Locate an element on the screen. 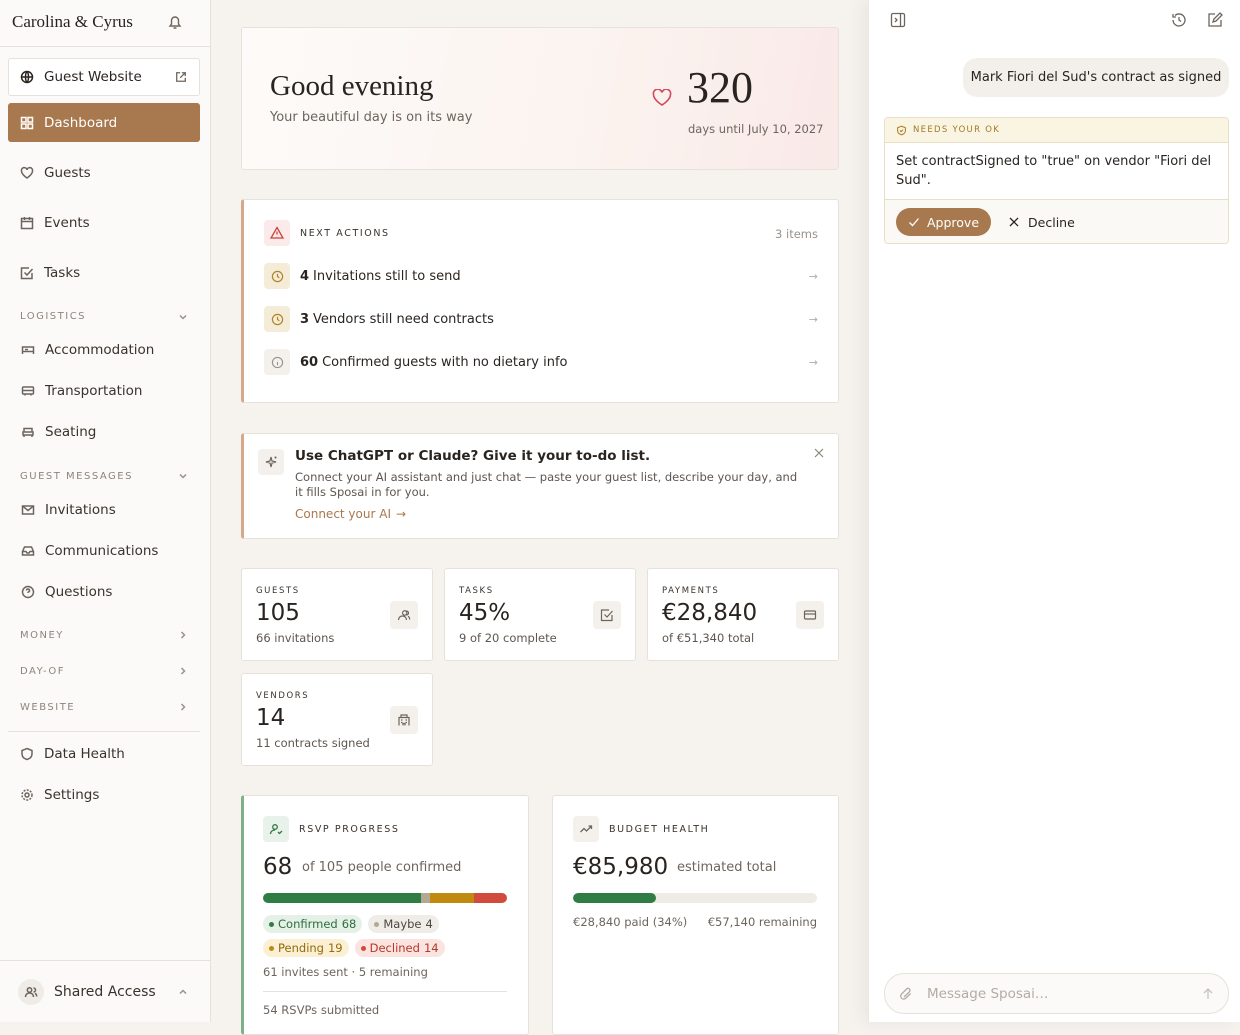  rsvp-chips: Confirmed 68 Maybe 4 Pending 19 Declined 14 is located at coordinates (388, 939).